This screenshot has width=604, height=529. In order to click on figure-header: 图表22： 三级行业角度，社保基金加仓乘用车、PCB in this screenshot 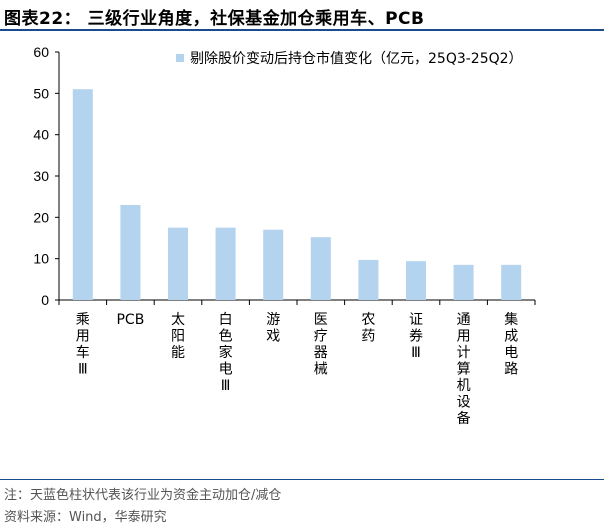, I will do `click(302, 15)`.